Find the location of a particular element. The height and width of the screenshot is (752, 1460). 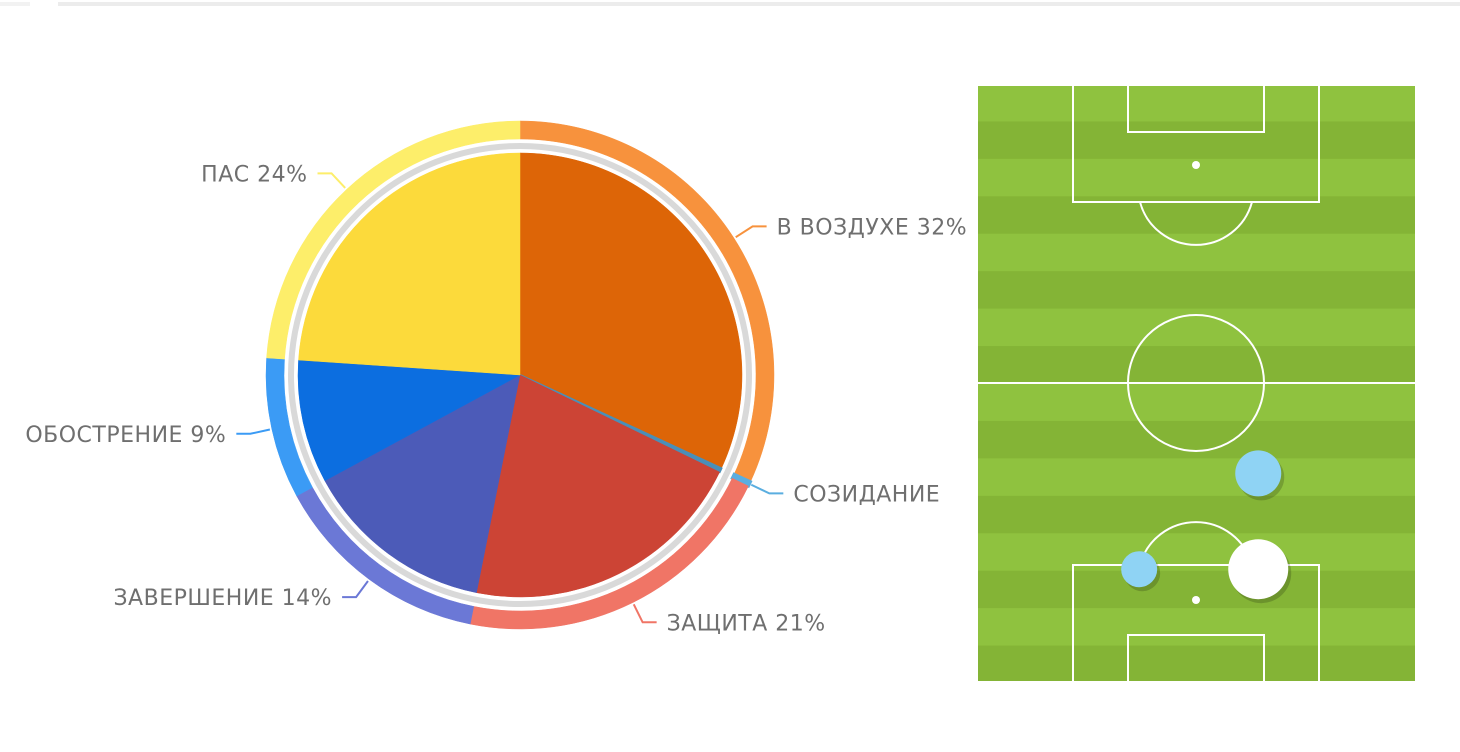

pie-label-zavershenie: ЗАВЕРШЕНИЕ 14% is located at coordinates (222, 598).